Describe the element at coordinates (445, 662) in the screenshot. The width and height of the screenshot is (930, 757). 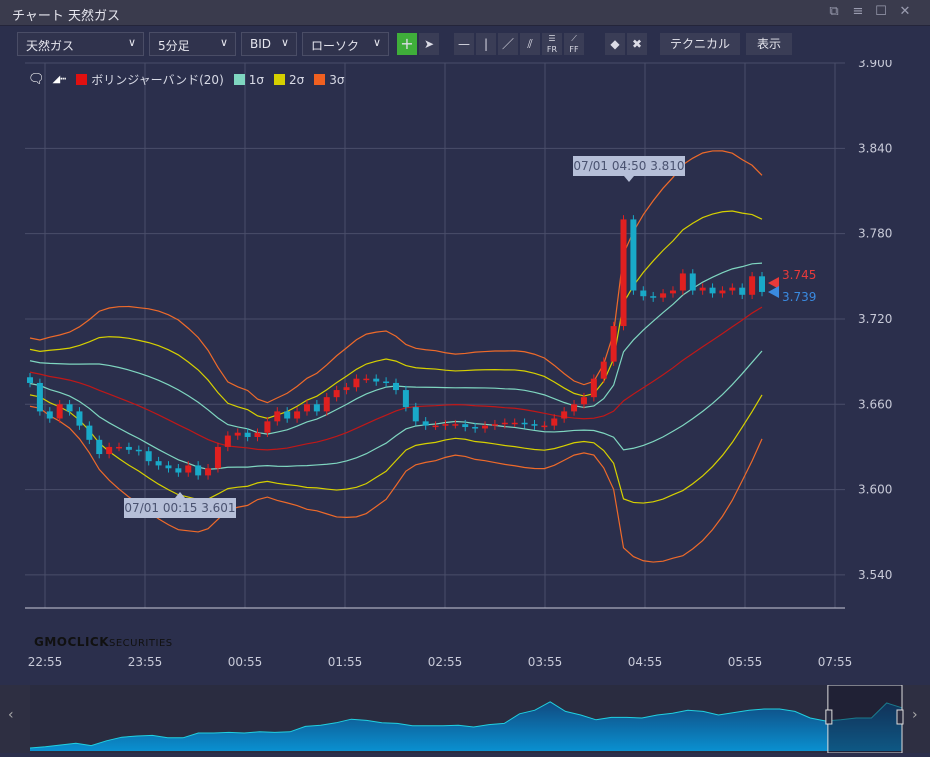
I see `x-tick-label: 02:55` at that location.